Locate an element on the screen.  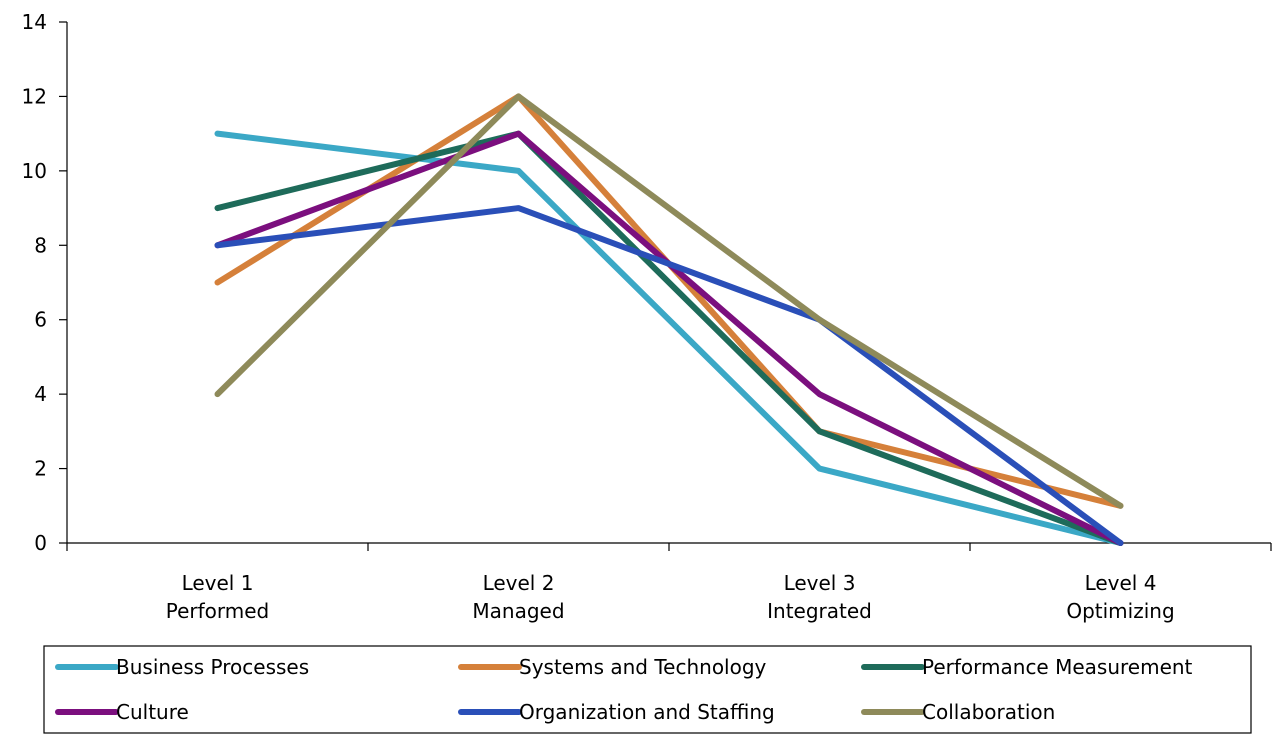
legend-label-2: Systems and Technology is located at coordinates (643, 667).